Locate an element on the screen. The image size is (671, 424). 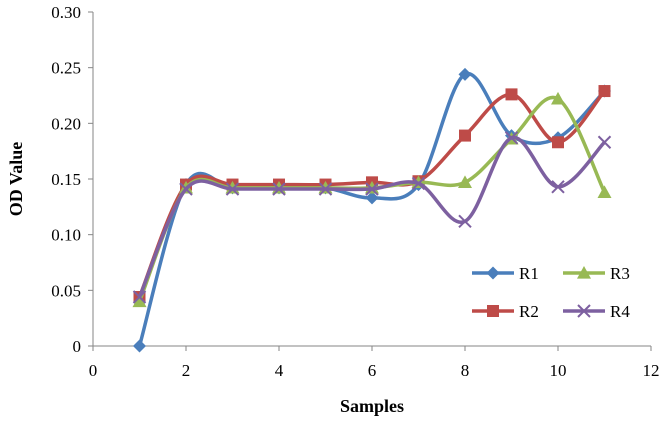
x-tick-label: 8 is located at coordinates (465, 370).